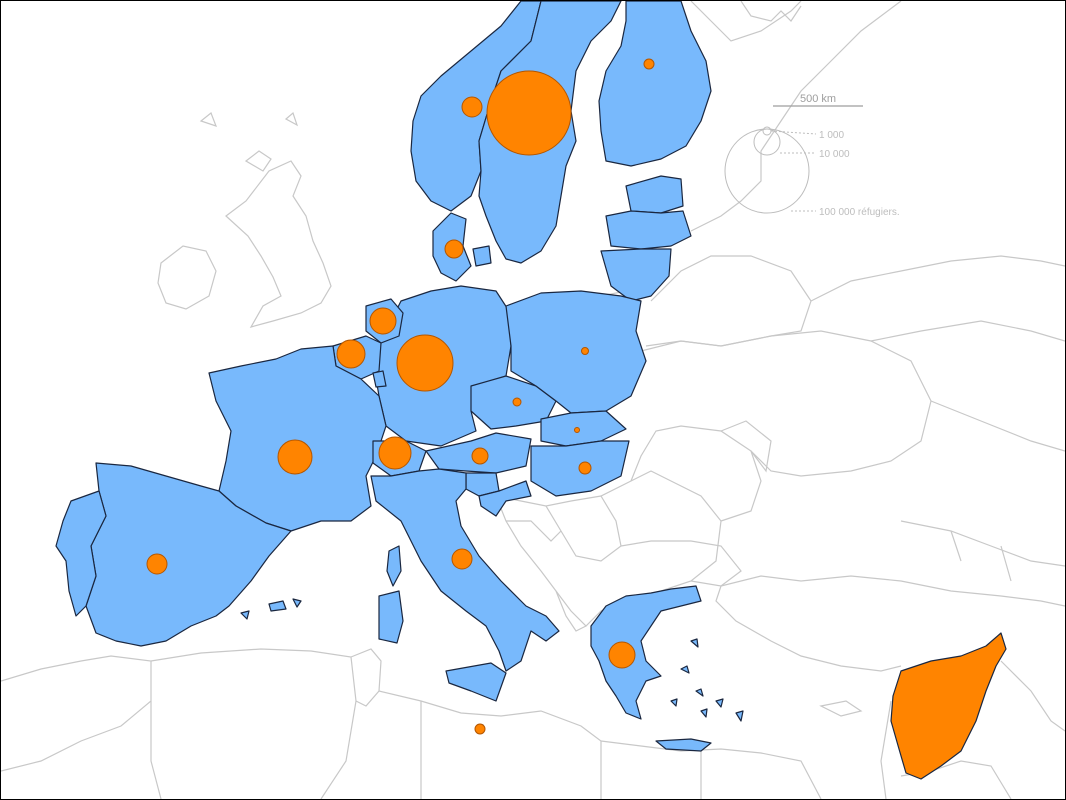 This screenshot has width=1066, height=800. Describe the element at coordinates (454, 249) in the screenshot. I see `circle-denmark` at that location.